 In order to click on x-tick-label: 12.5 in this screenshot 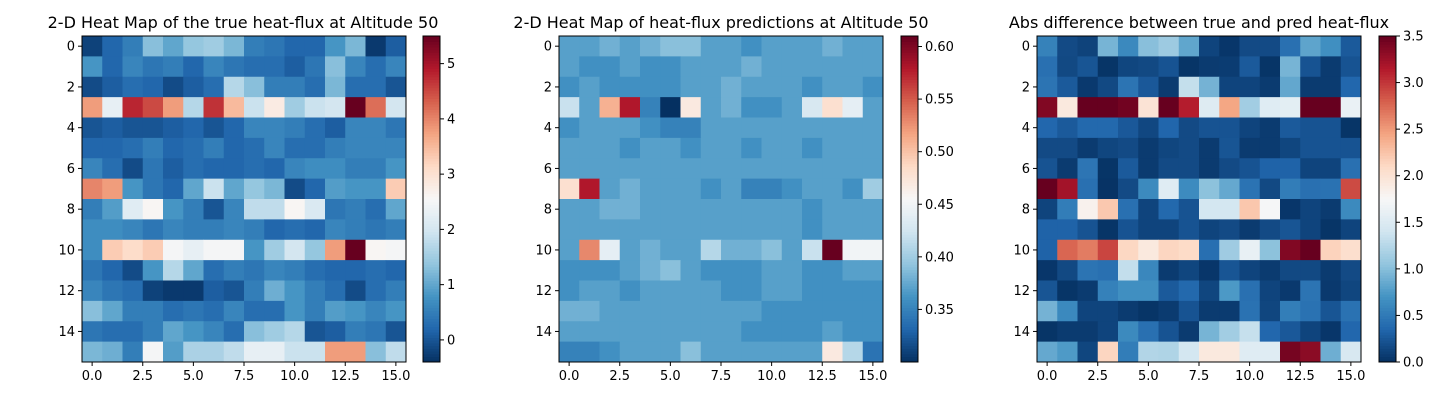, I will do `click(822, 376)`.